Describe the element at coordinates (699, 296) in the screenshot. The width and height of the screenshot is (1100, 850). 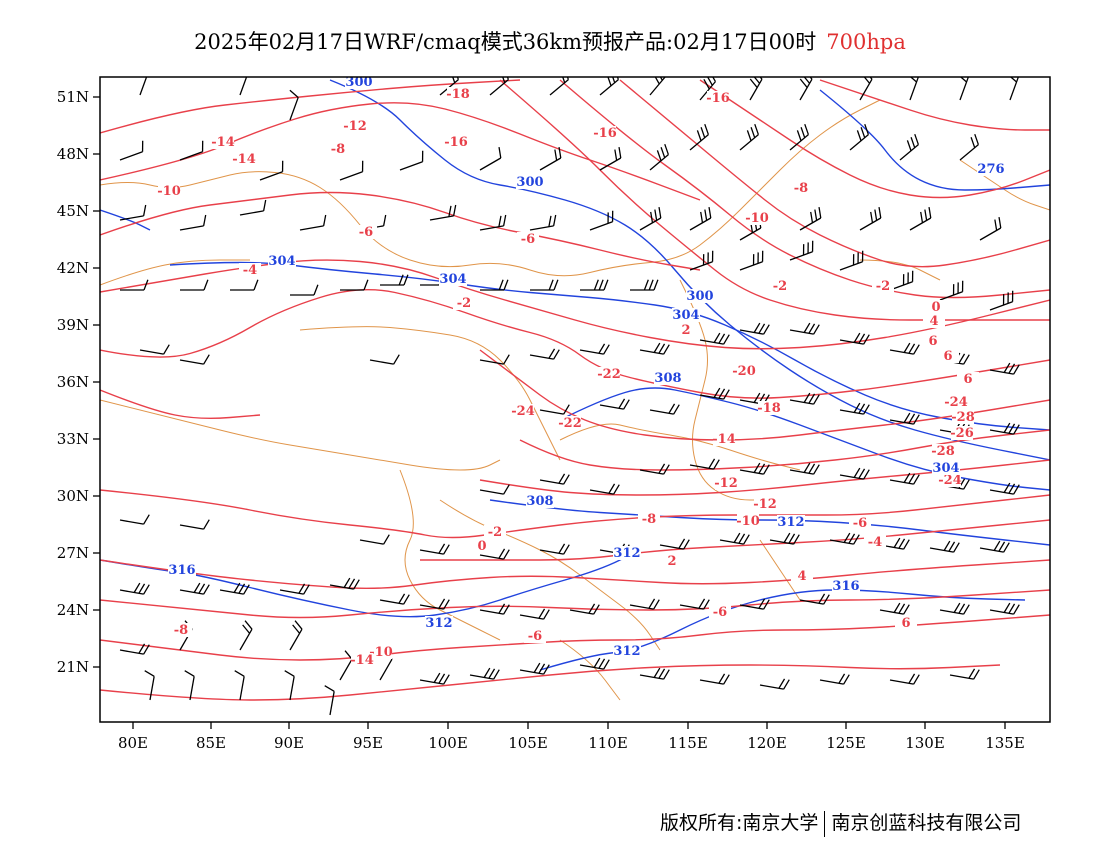
I see `height-label: 300` at that location.